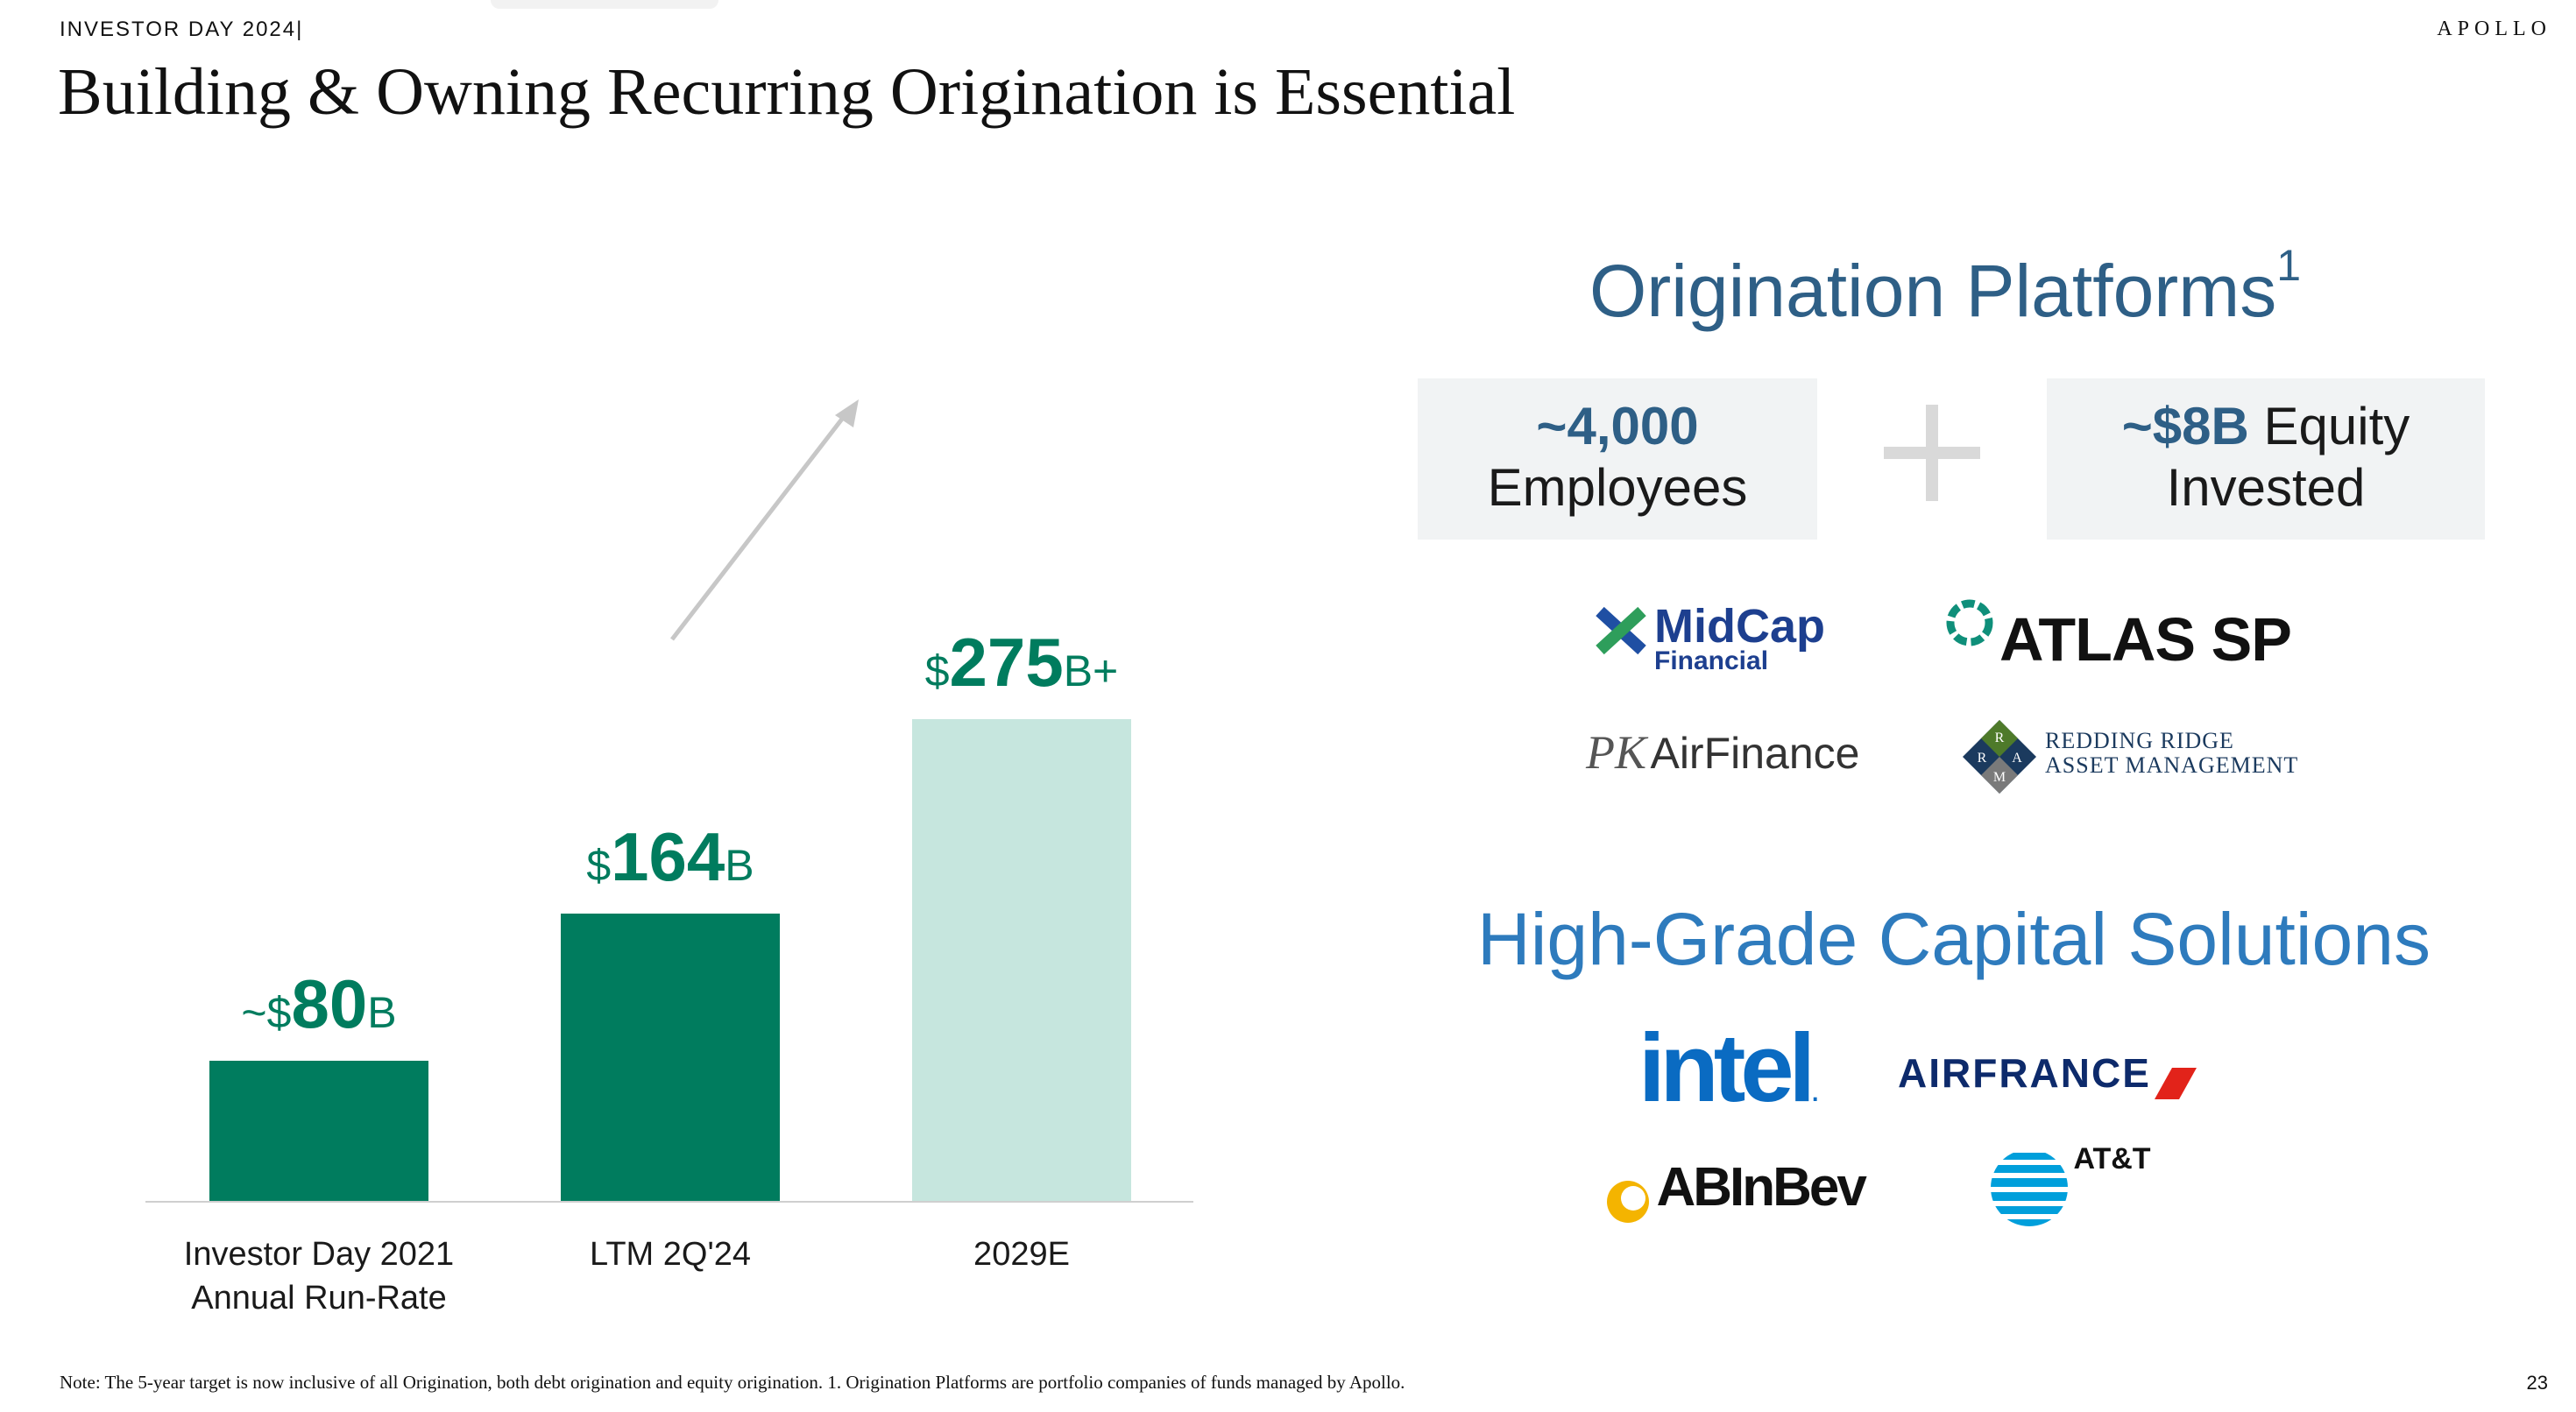 The image size is (2576, 1412). What do you see at coordinates (2139, 740) in the screenshot?
I see `redding-line1: REDDING RIDGE` at bounding box center [2139, 740].